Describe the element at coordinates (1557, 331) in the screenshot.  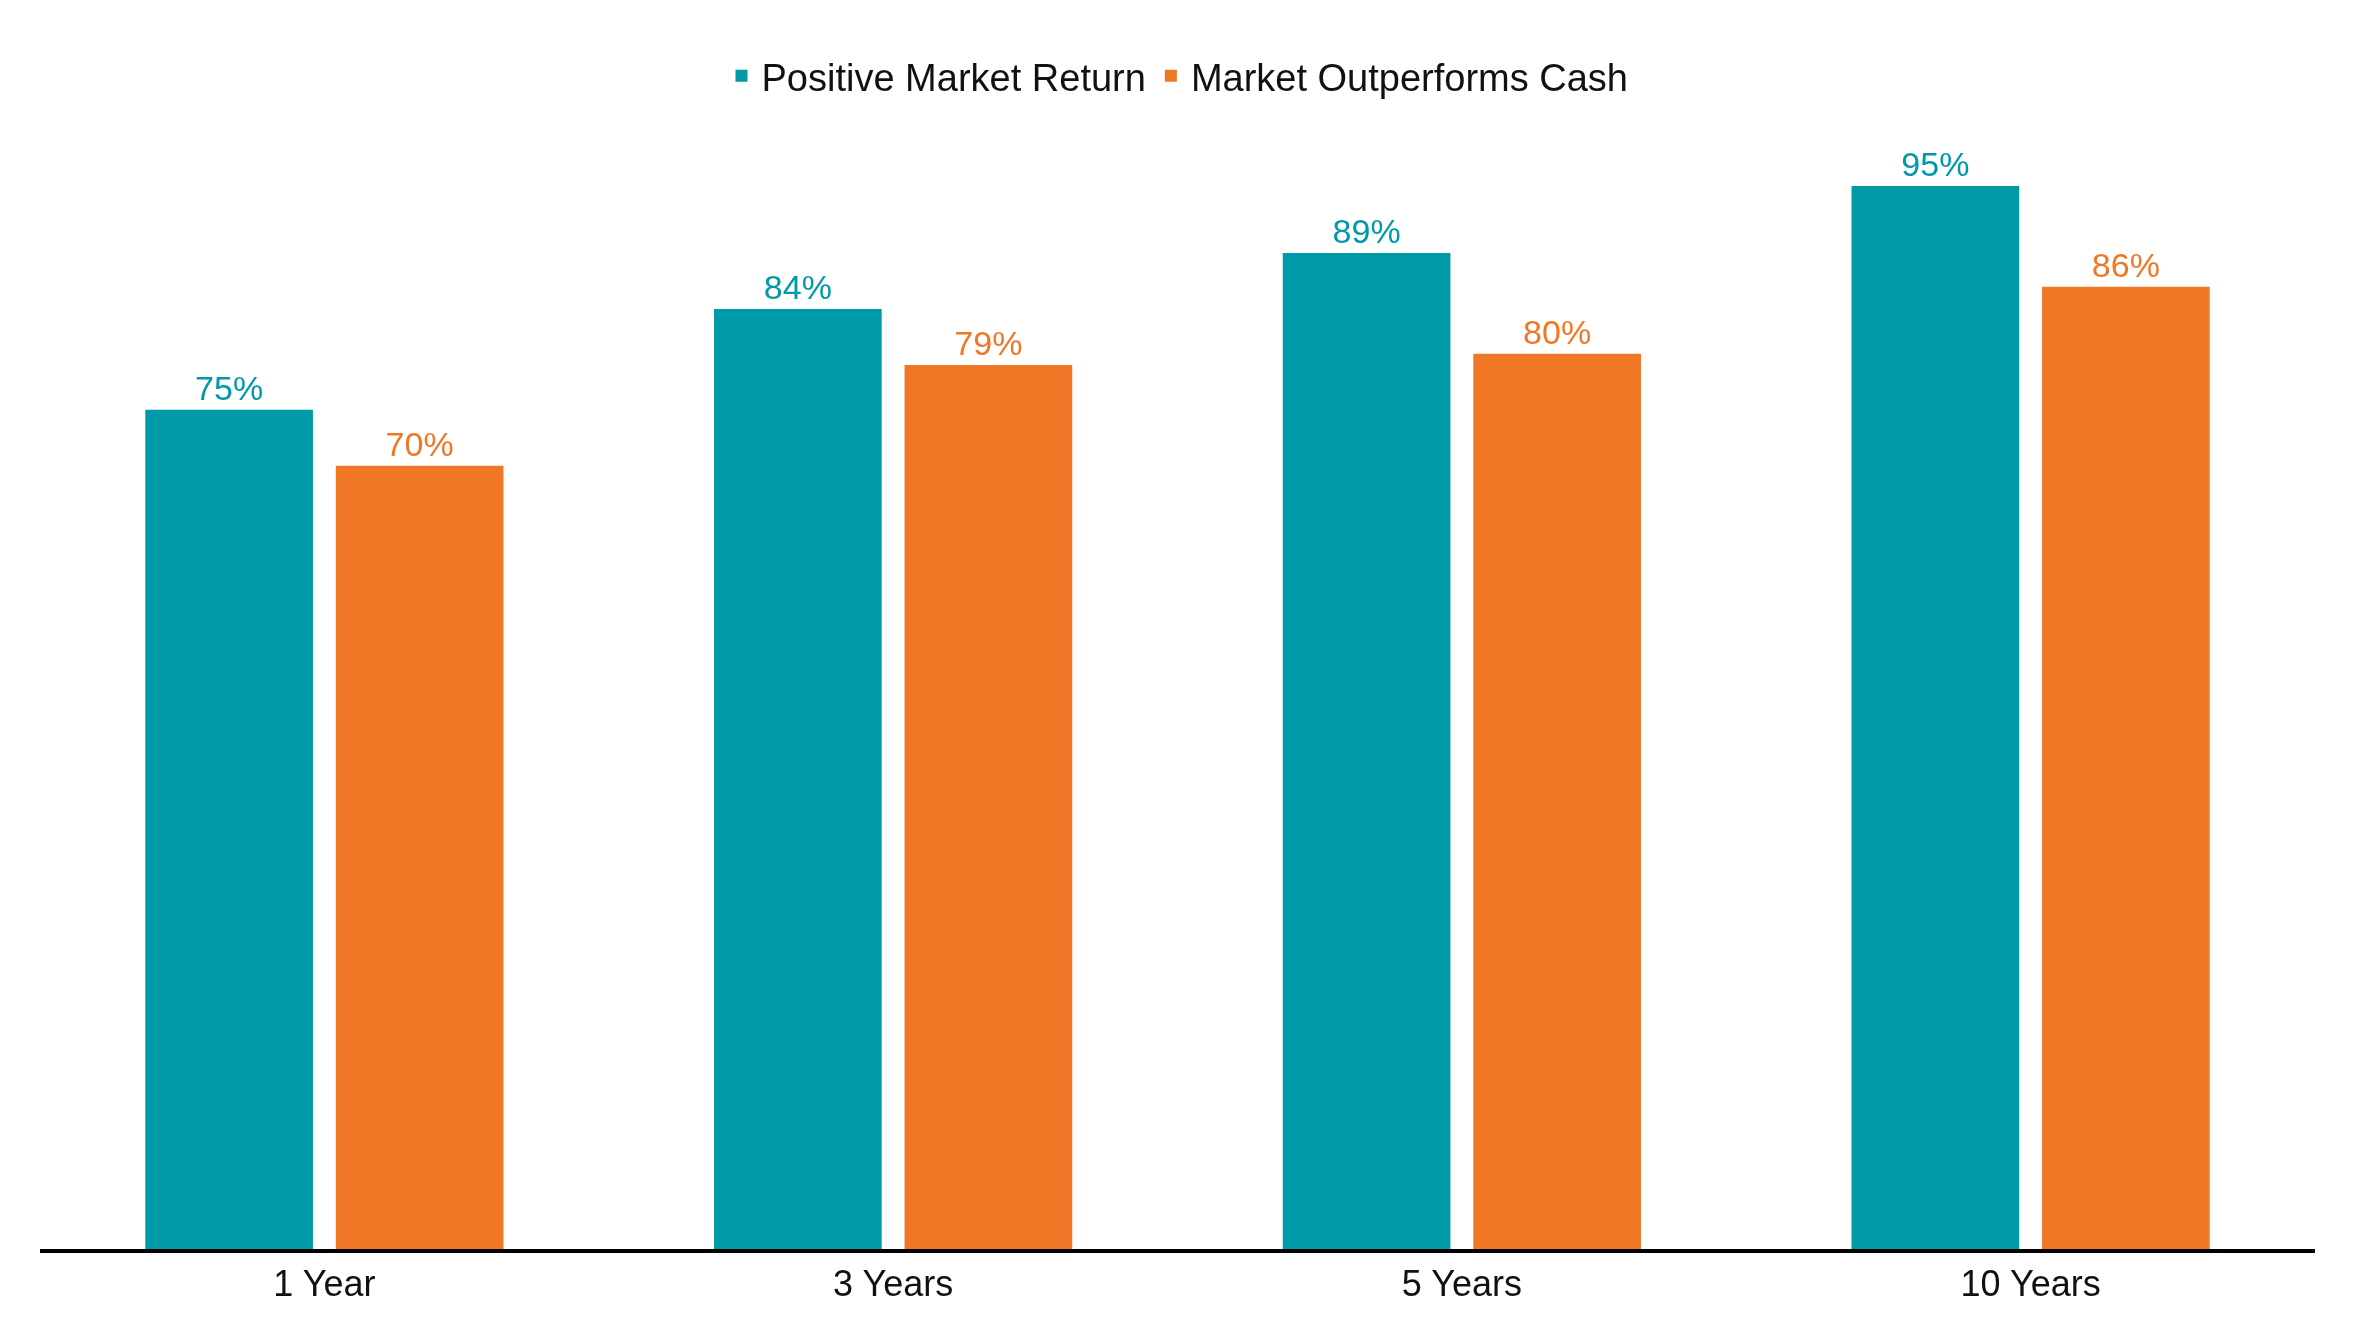
I see `data-label: 80%` at that location.